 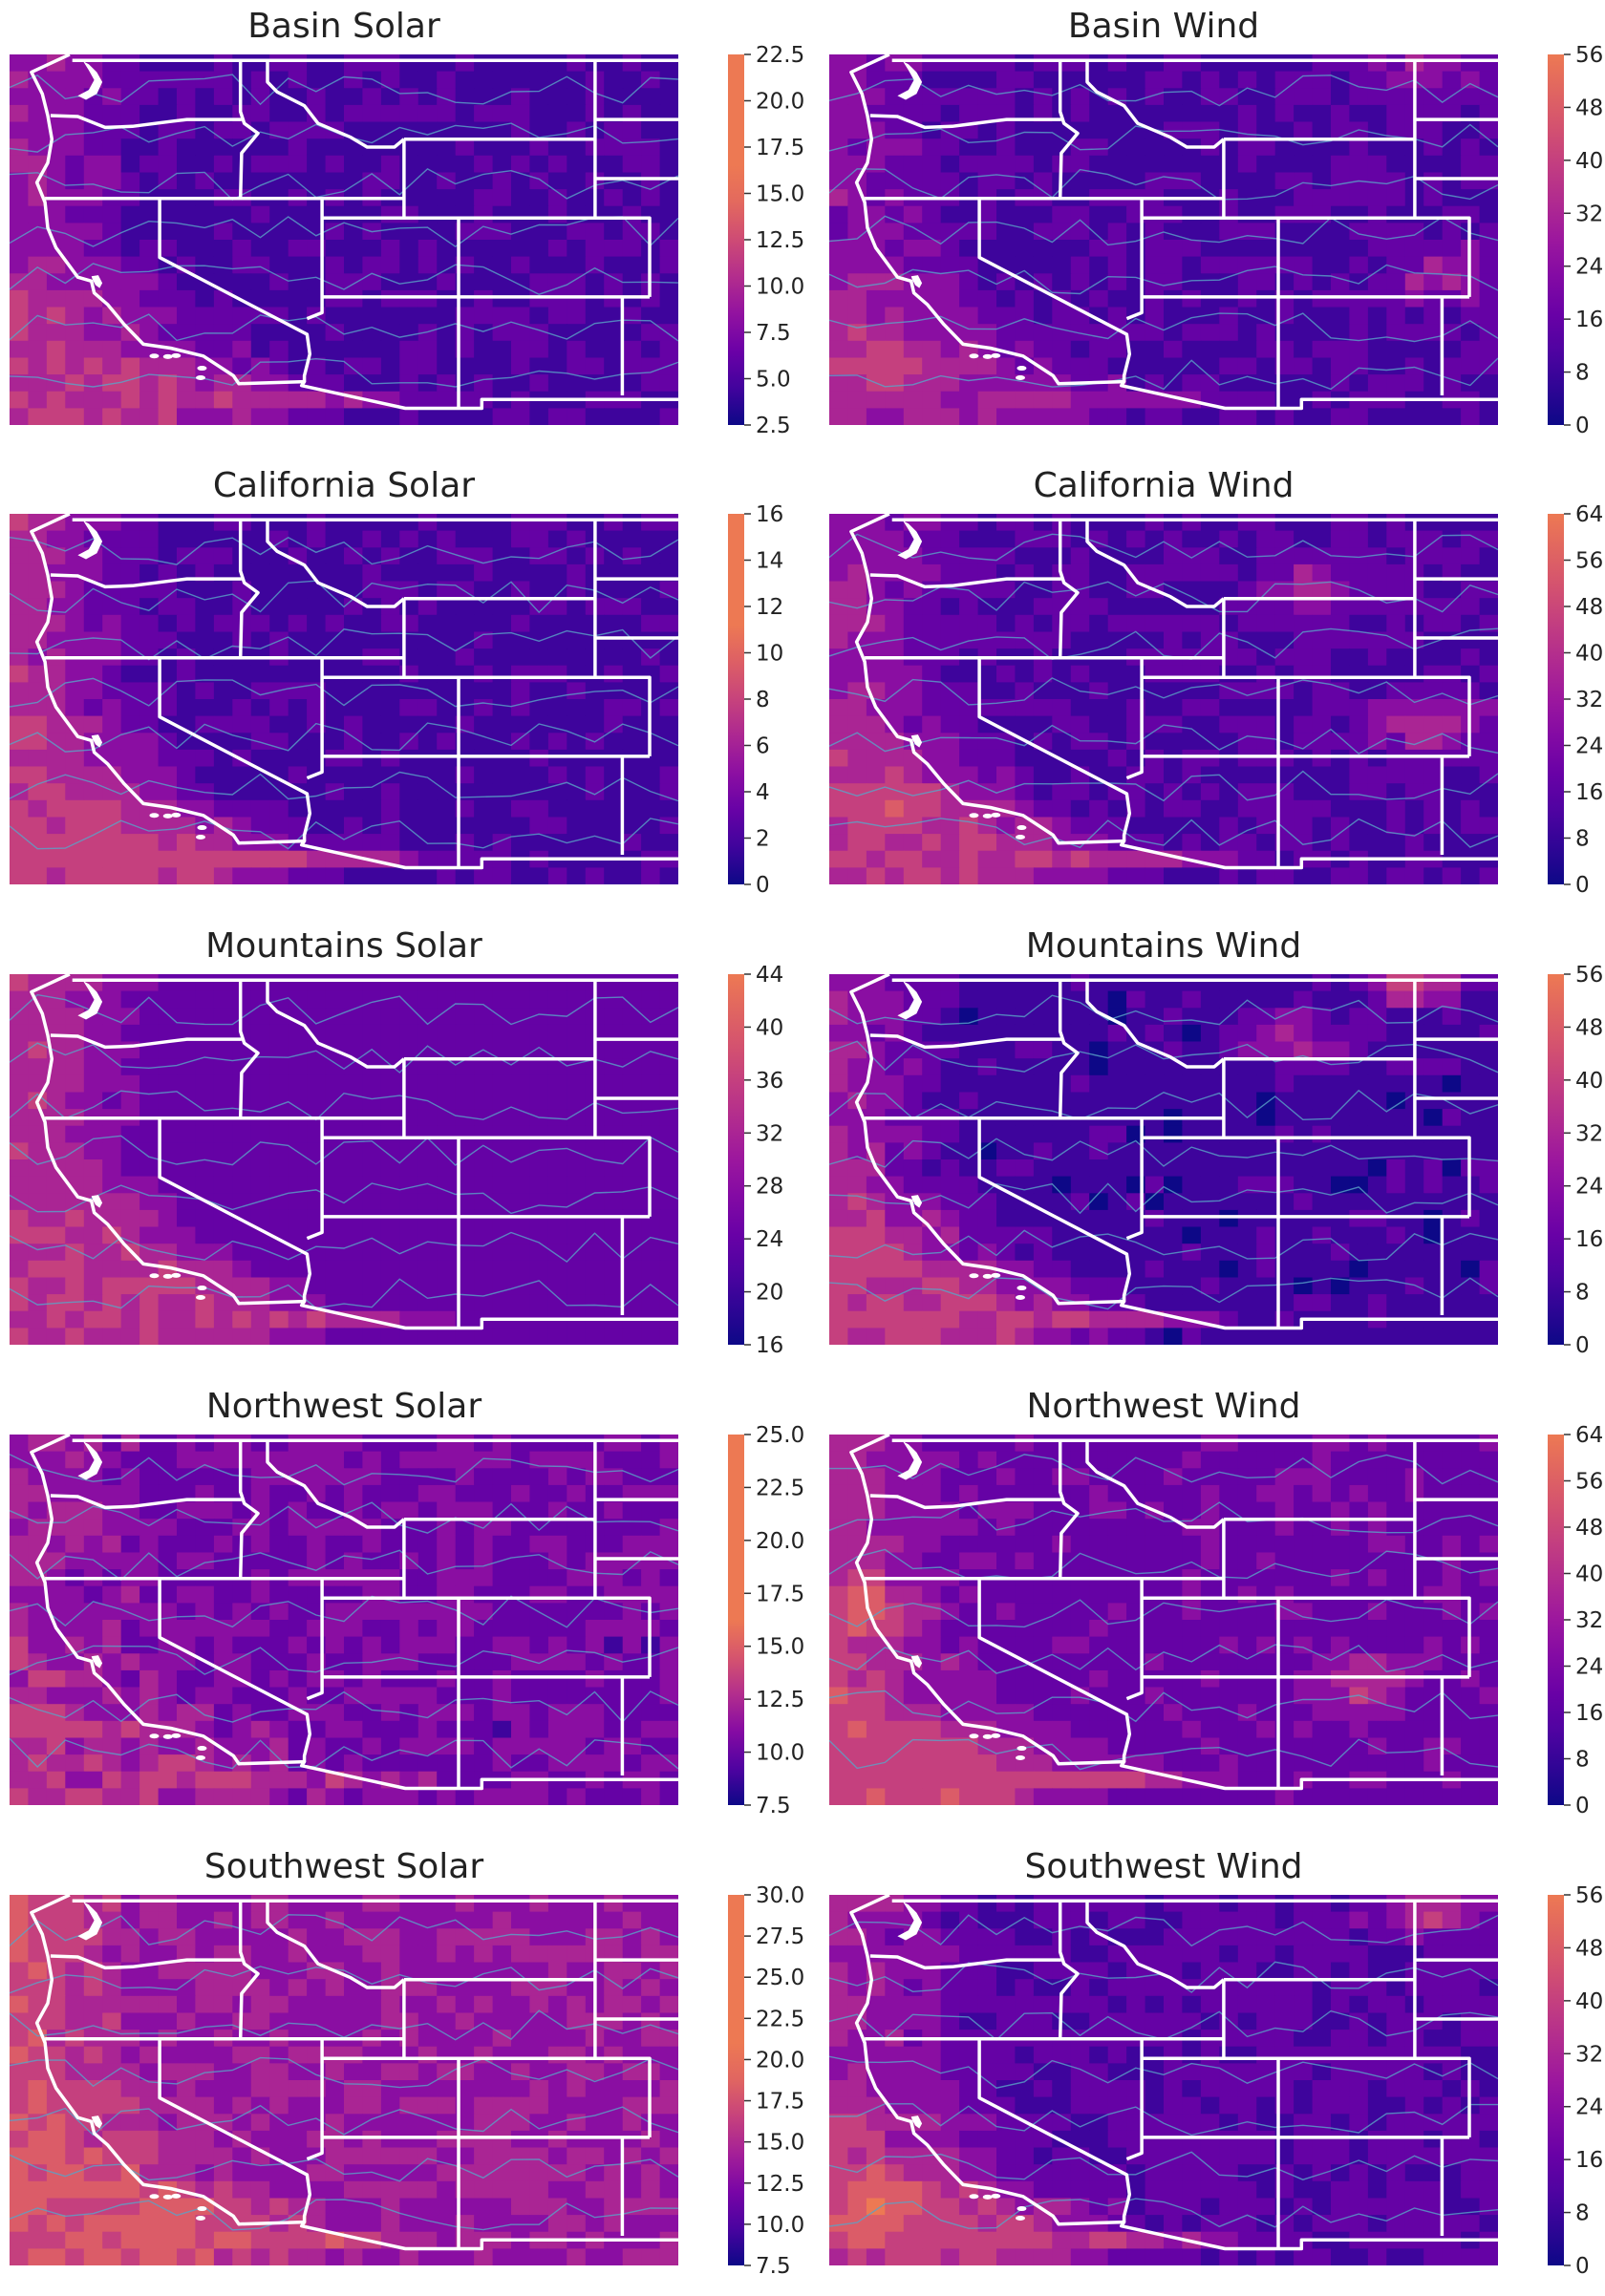 I want to click on colorbar-tick-label: 2, so click(x=763, y=839).